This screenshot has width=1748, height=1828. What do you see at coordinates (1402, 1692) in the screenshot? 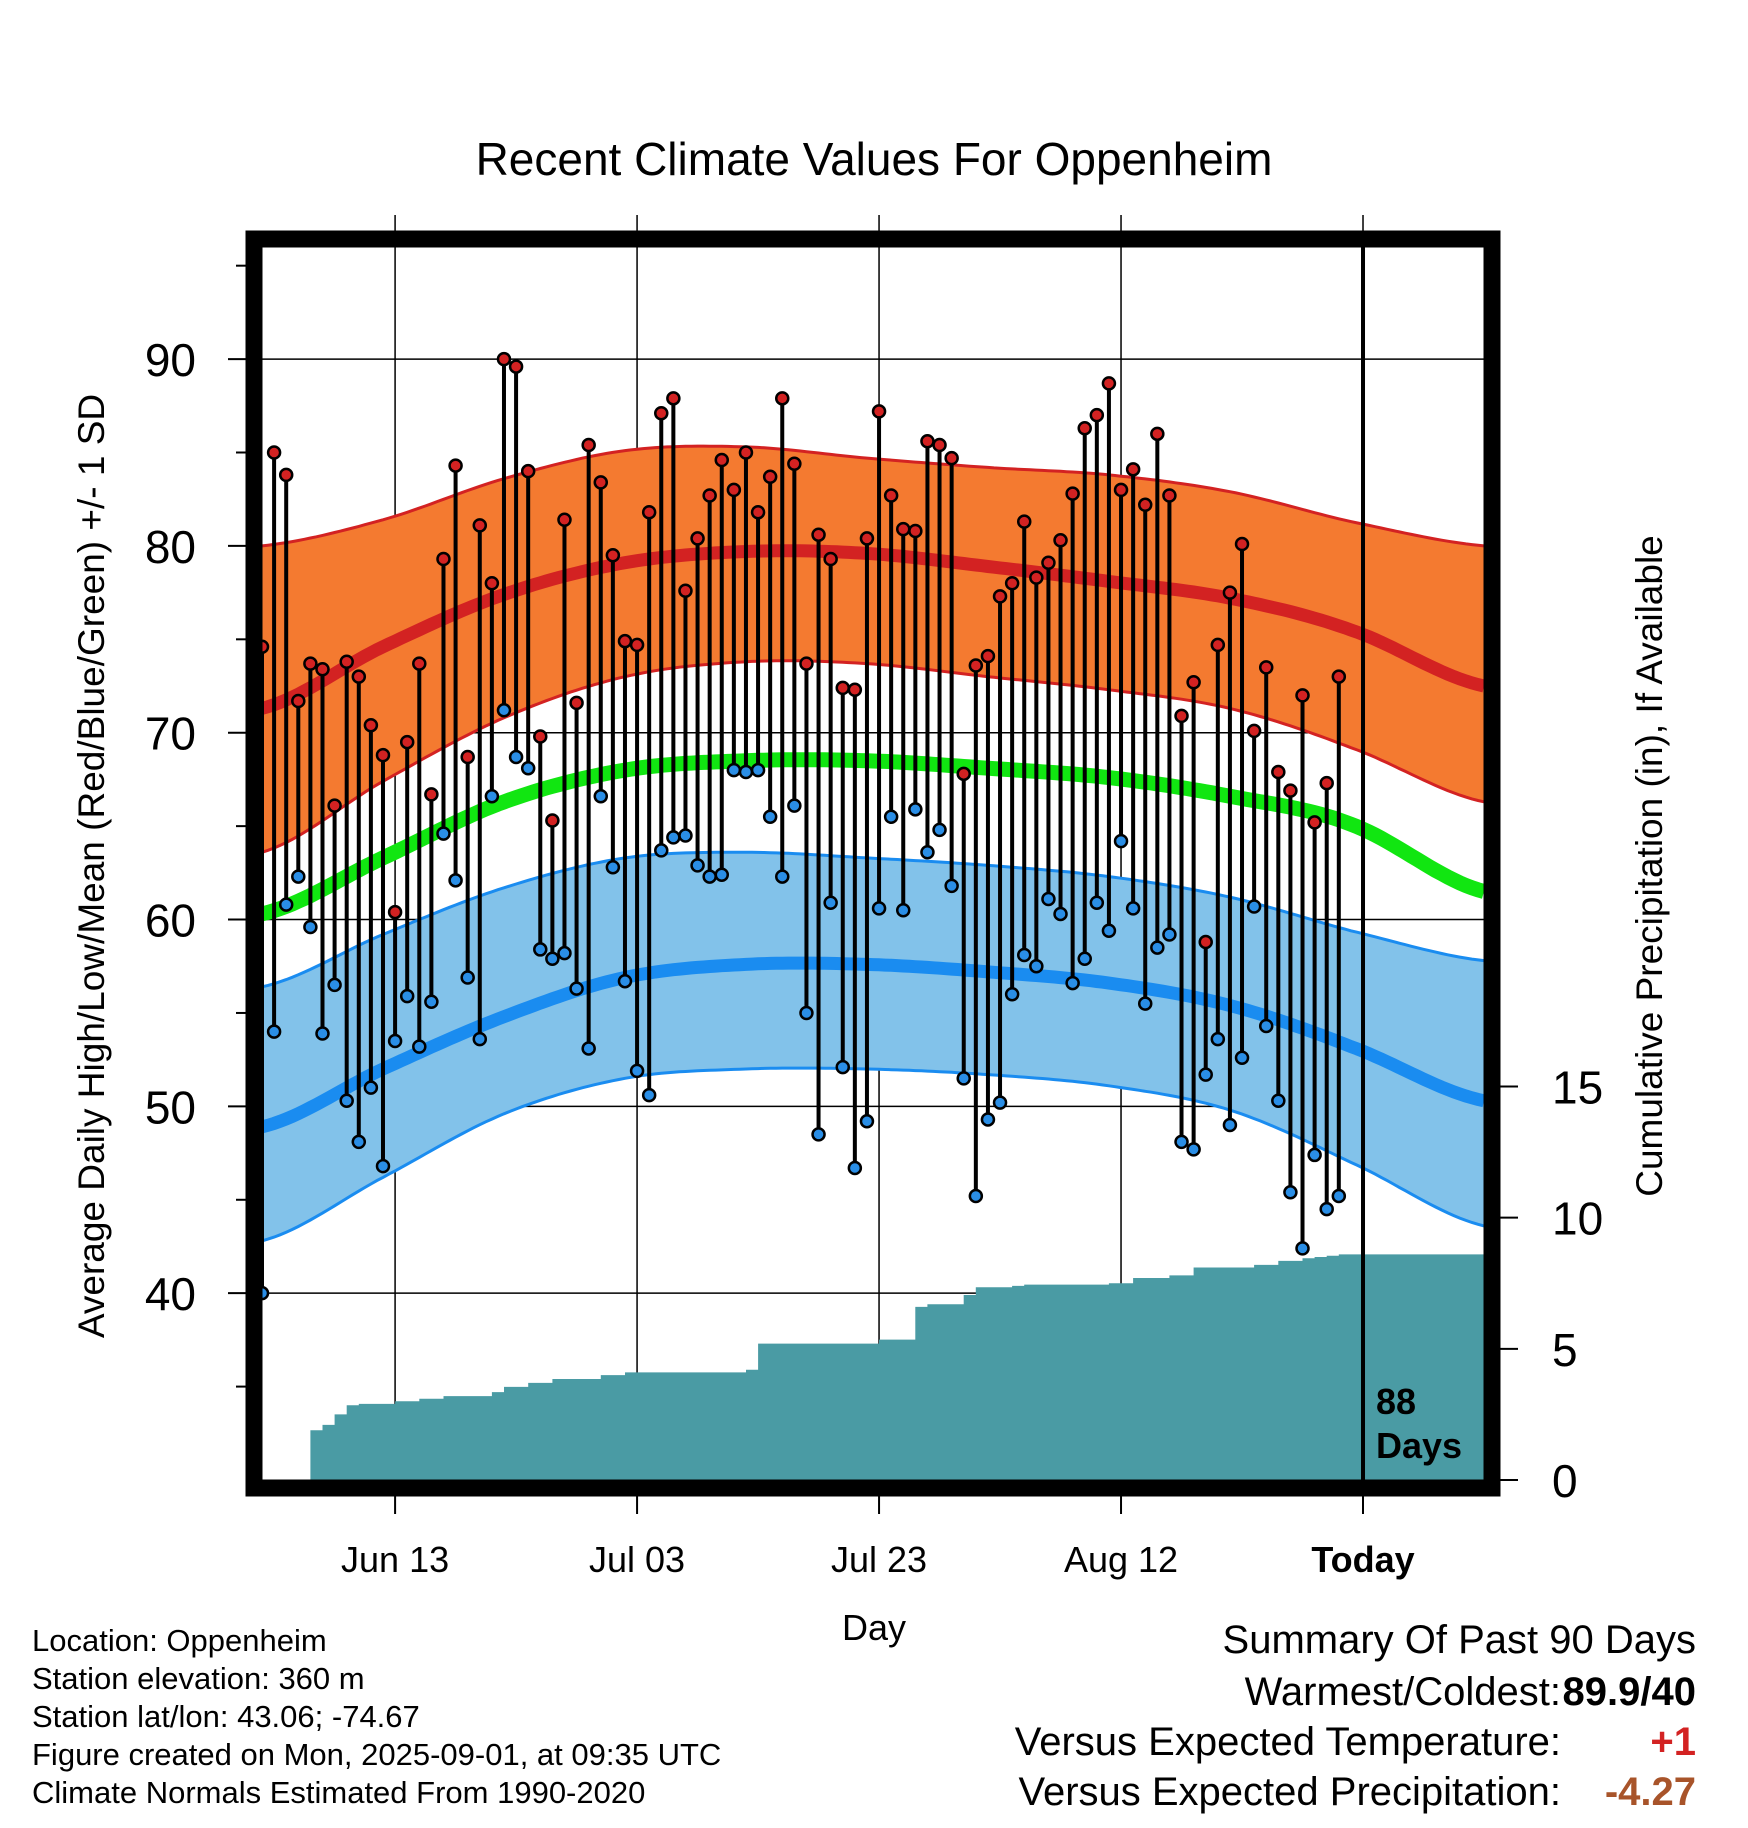
I see `warmest-label: Warmest/Coldest:` at bounding box center [1402, 1692].